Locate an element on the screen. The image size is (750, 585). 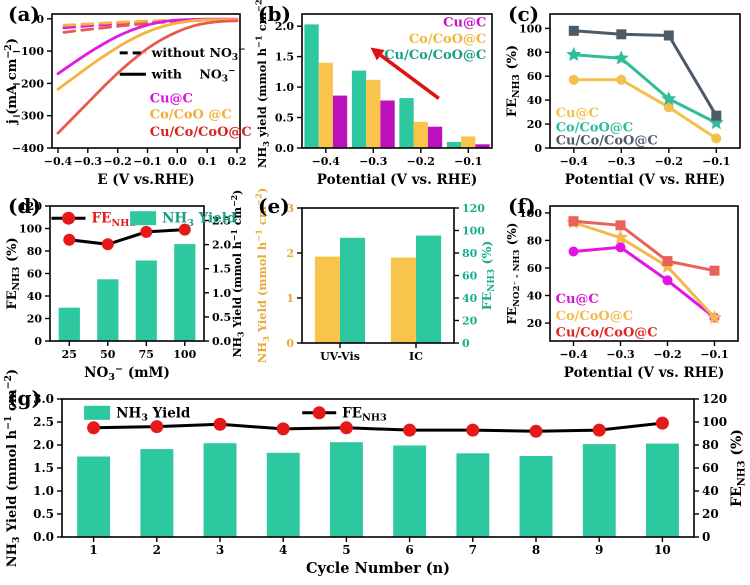
y-tick-label: 80 is located at coordinates (35, 251).